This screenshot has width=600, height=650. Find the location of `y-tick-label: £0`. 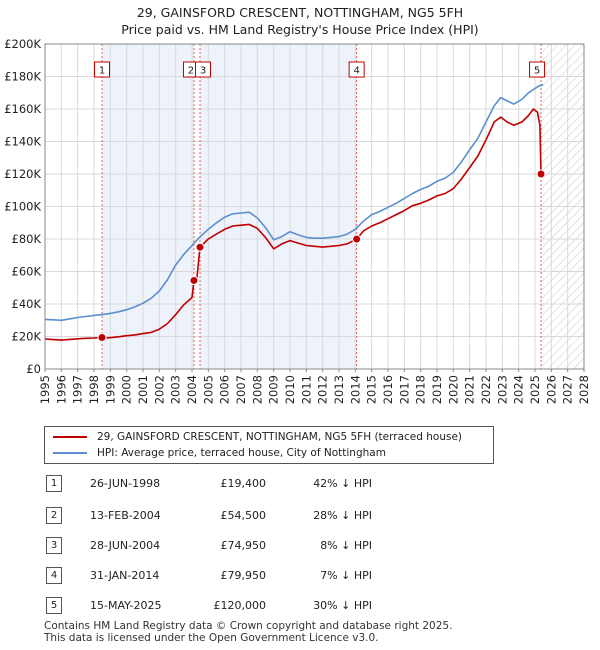

y-tick-label: £0 is located at coordinates (33, 369).